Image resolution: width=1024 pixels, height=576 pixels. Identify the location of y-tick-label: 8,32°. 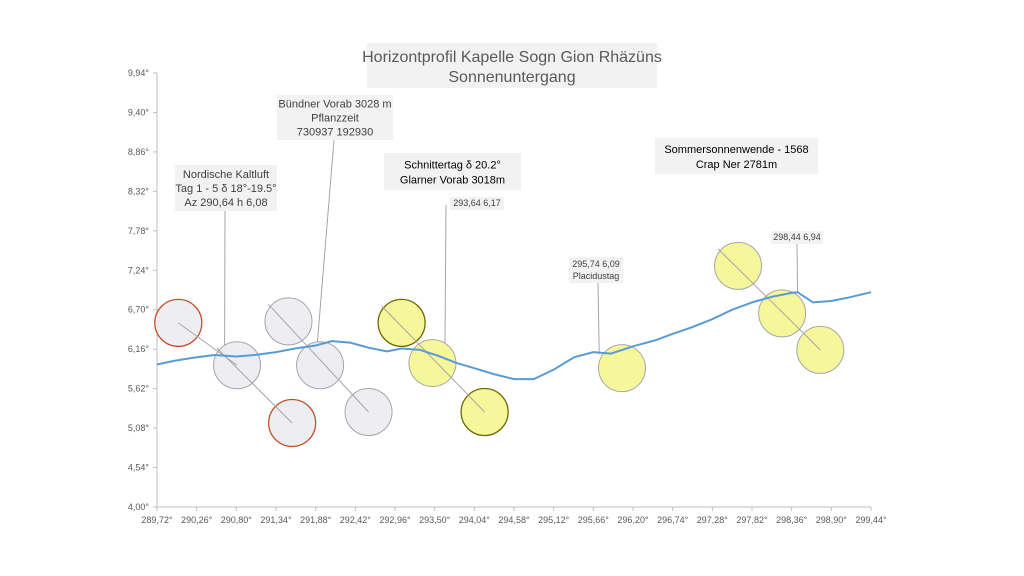
(139, 191).